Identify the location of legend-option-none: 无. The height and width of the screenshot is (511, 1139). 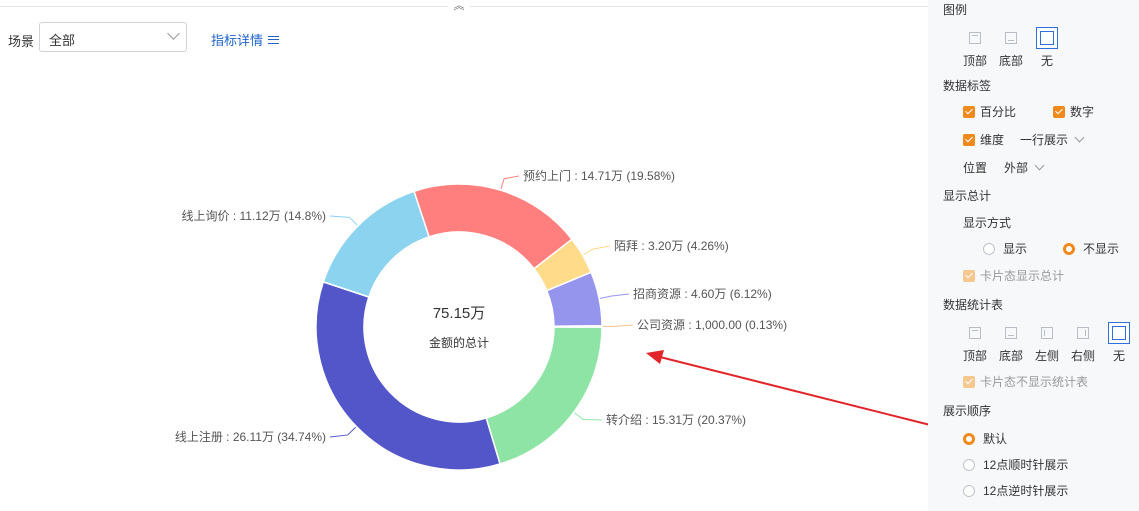
(1047, 48).